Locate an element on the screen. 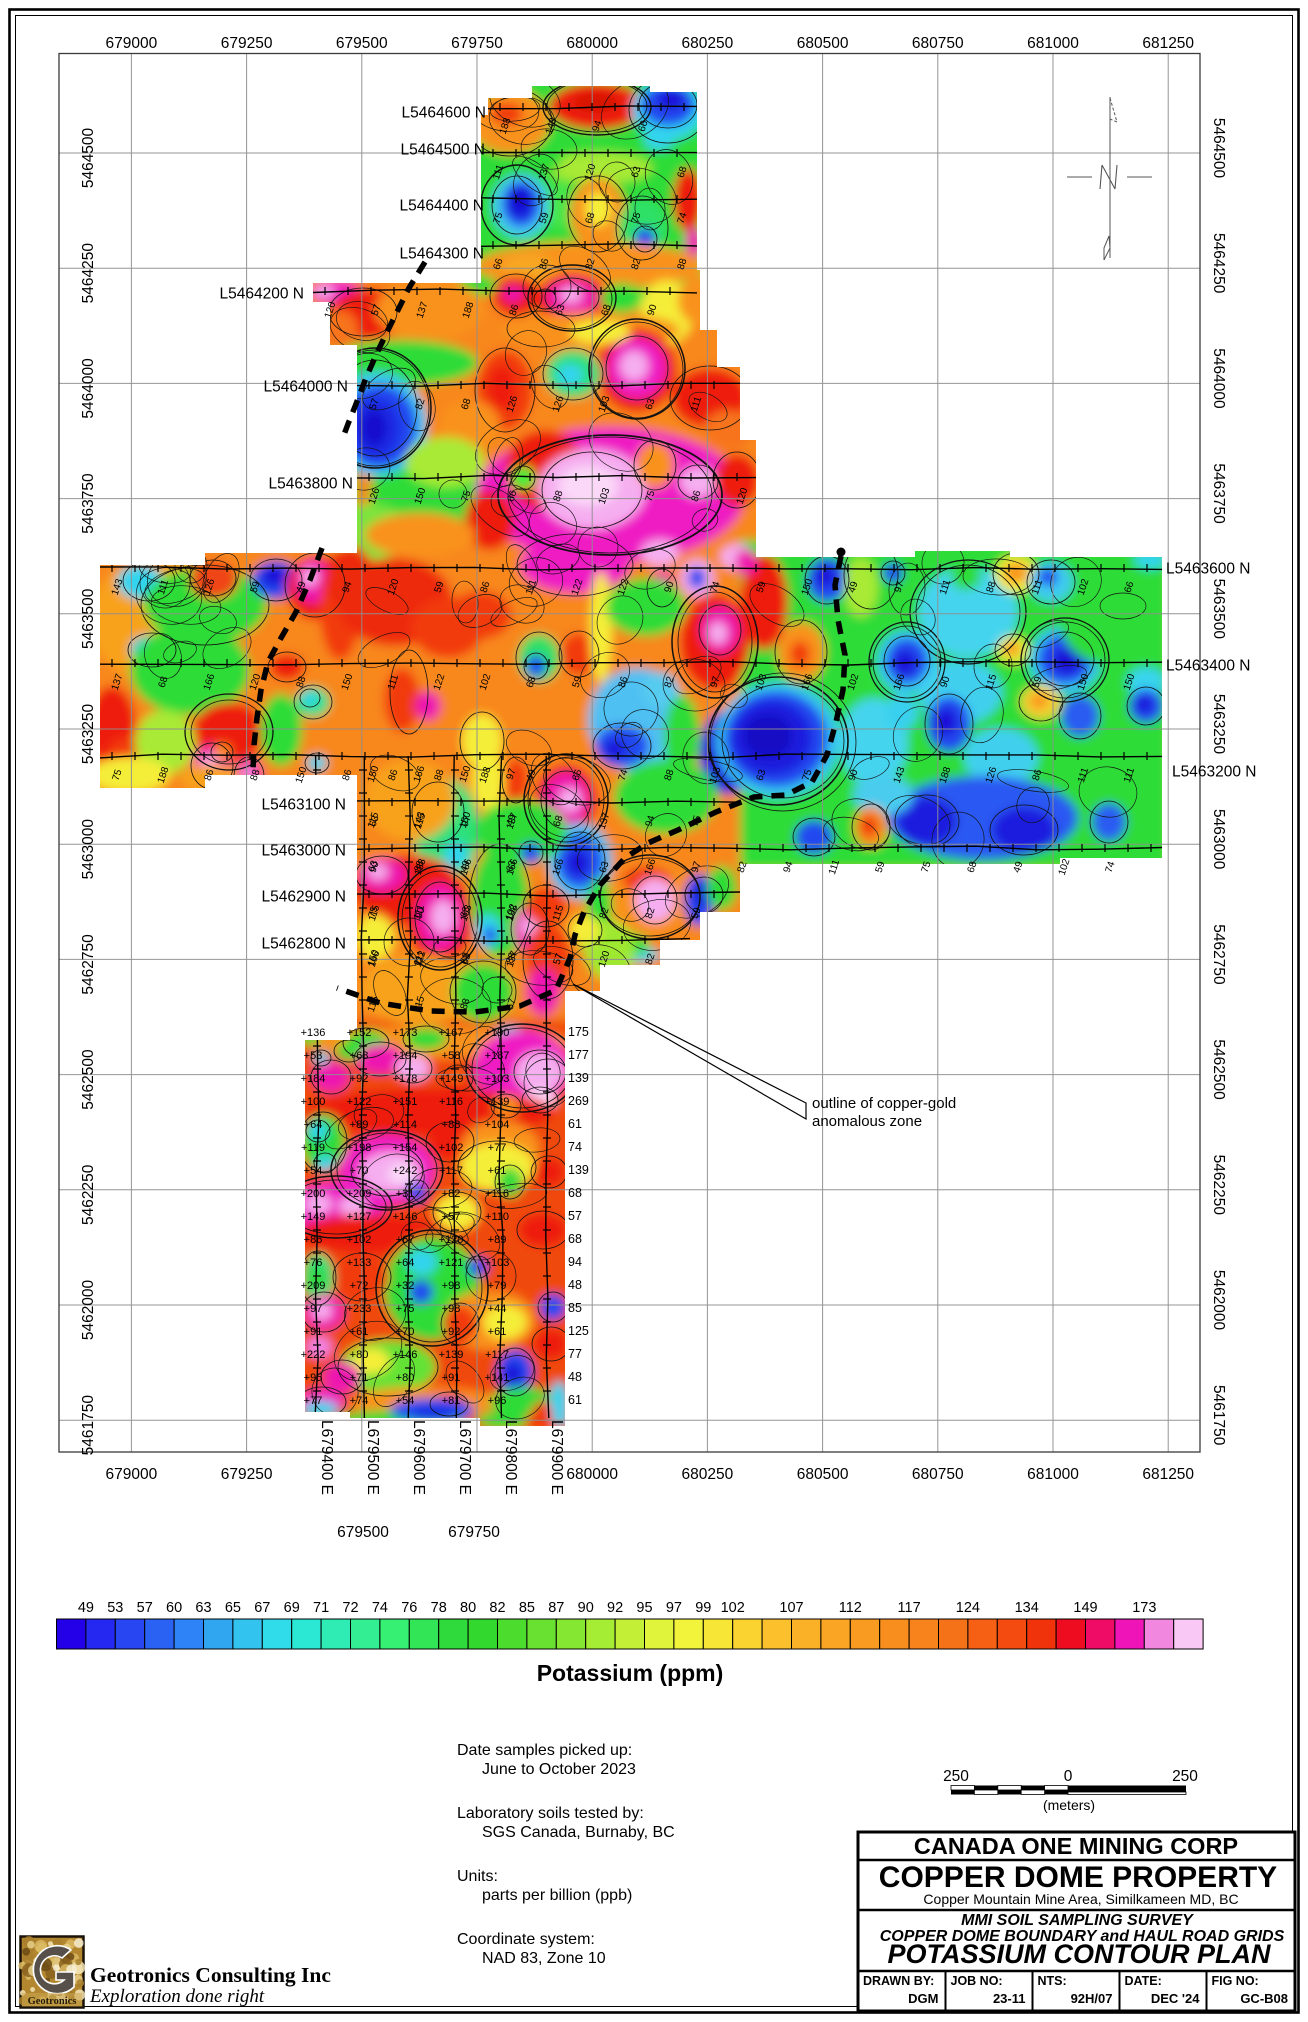 The height and width of the screenshot is (2022, 1308). svg-text: 681250 is located at coordinates (1168, 43).